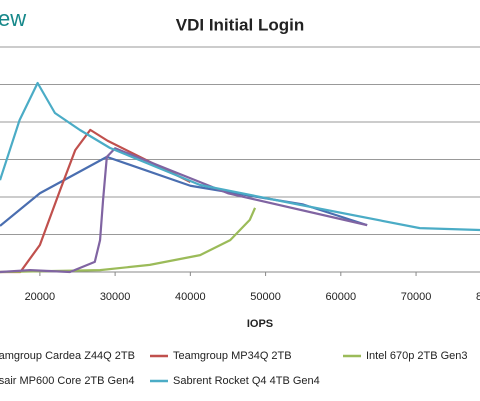  What do you see at coordinates (40, 297) in the screenshot?
I see `x-tick-label: 20000` at bounding box center [40, 297].